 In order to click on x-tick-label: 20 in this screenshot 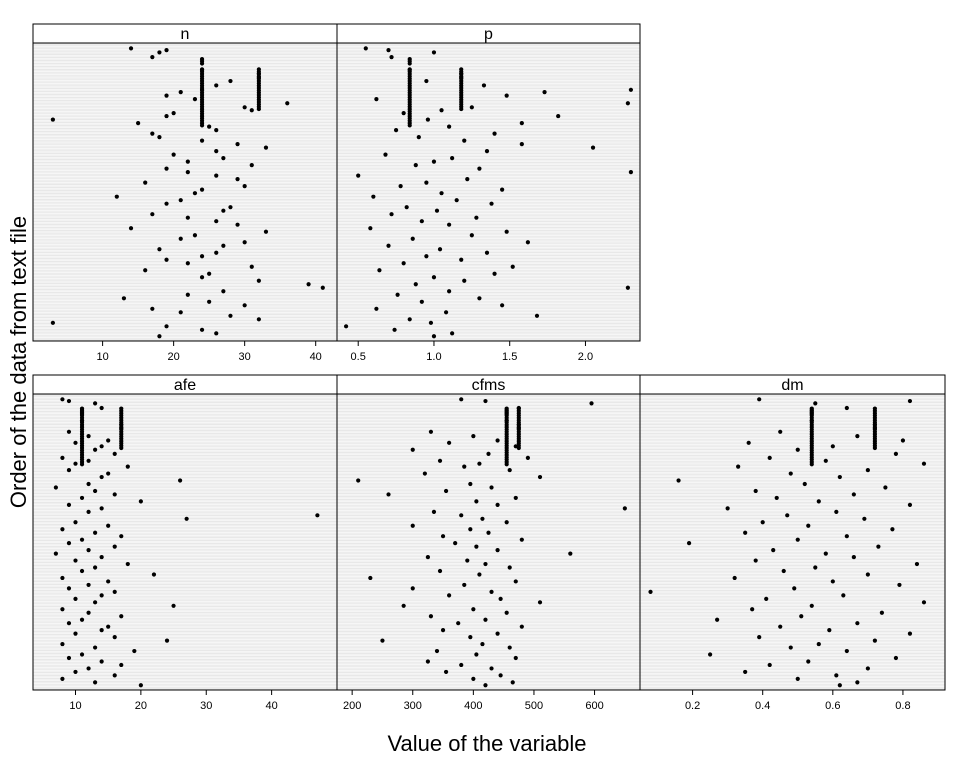, I will do `click(141, 706)`.